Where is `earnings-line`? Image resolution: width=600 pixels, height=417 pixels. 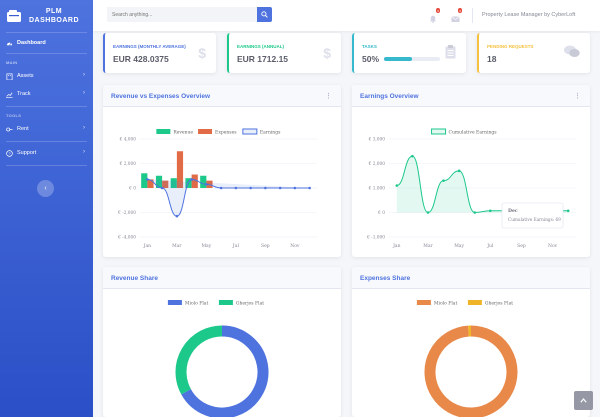 earnings-line is located at coordinates (228, 197).